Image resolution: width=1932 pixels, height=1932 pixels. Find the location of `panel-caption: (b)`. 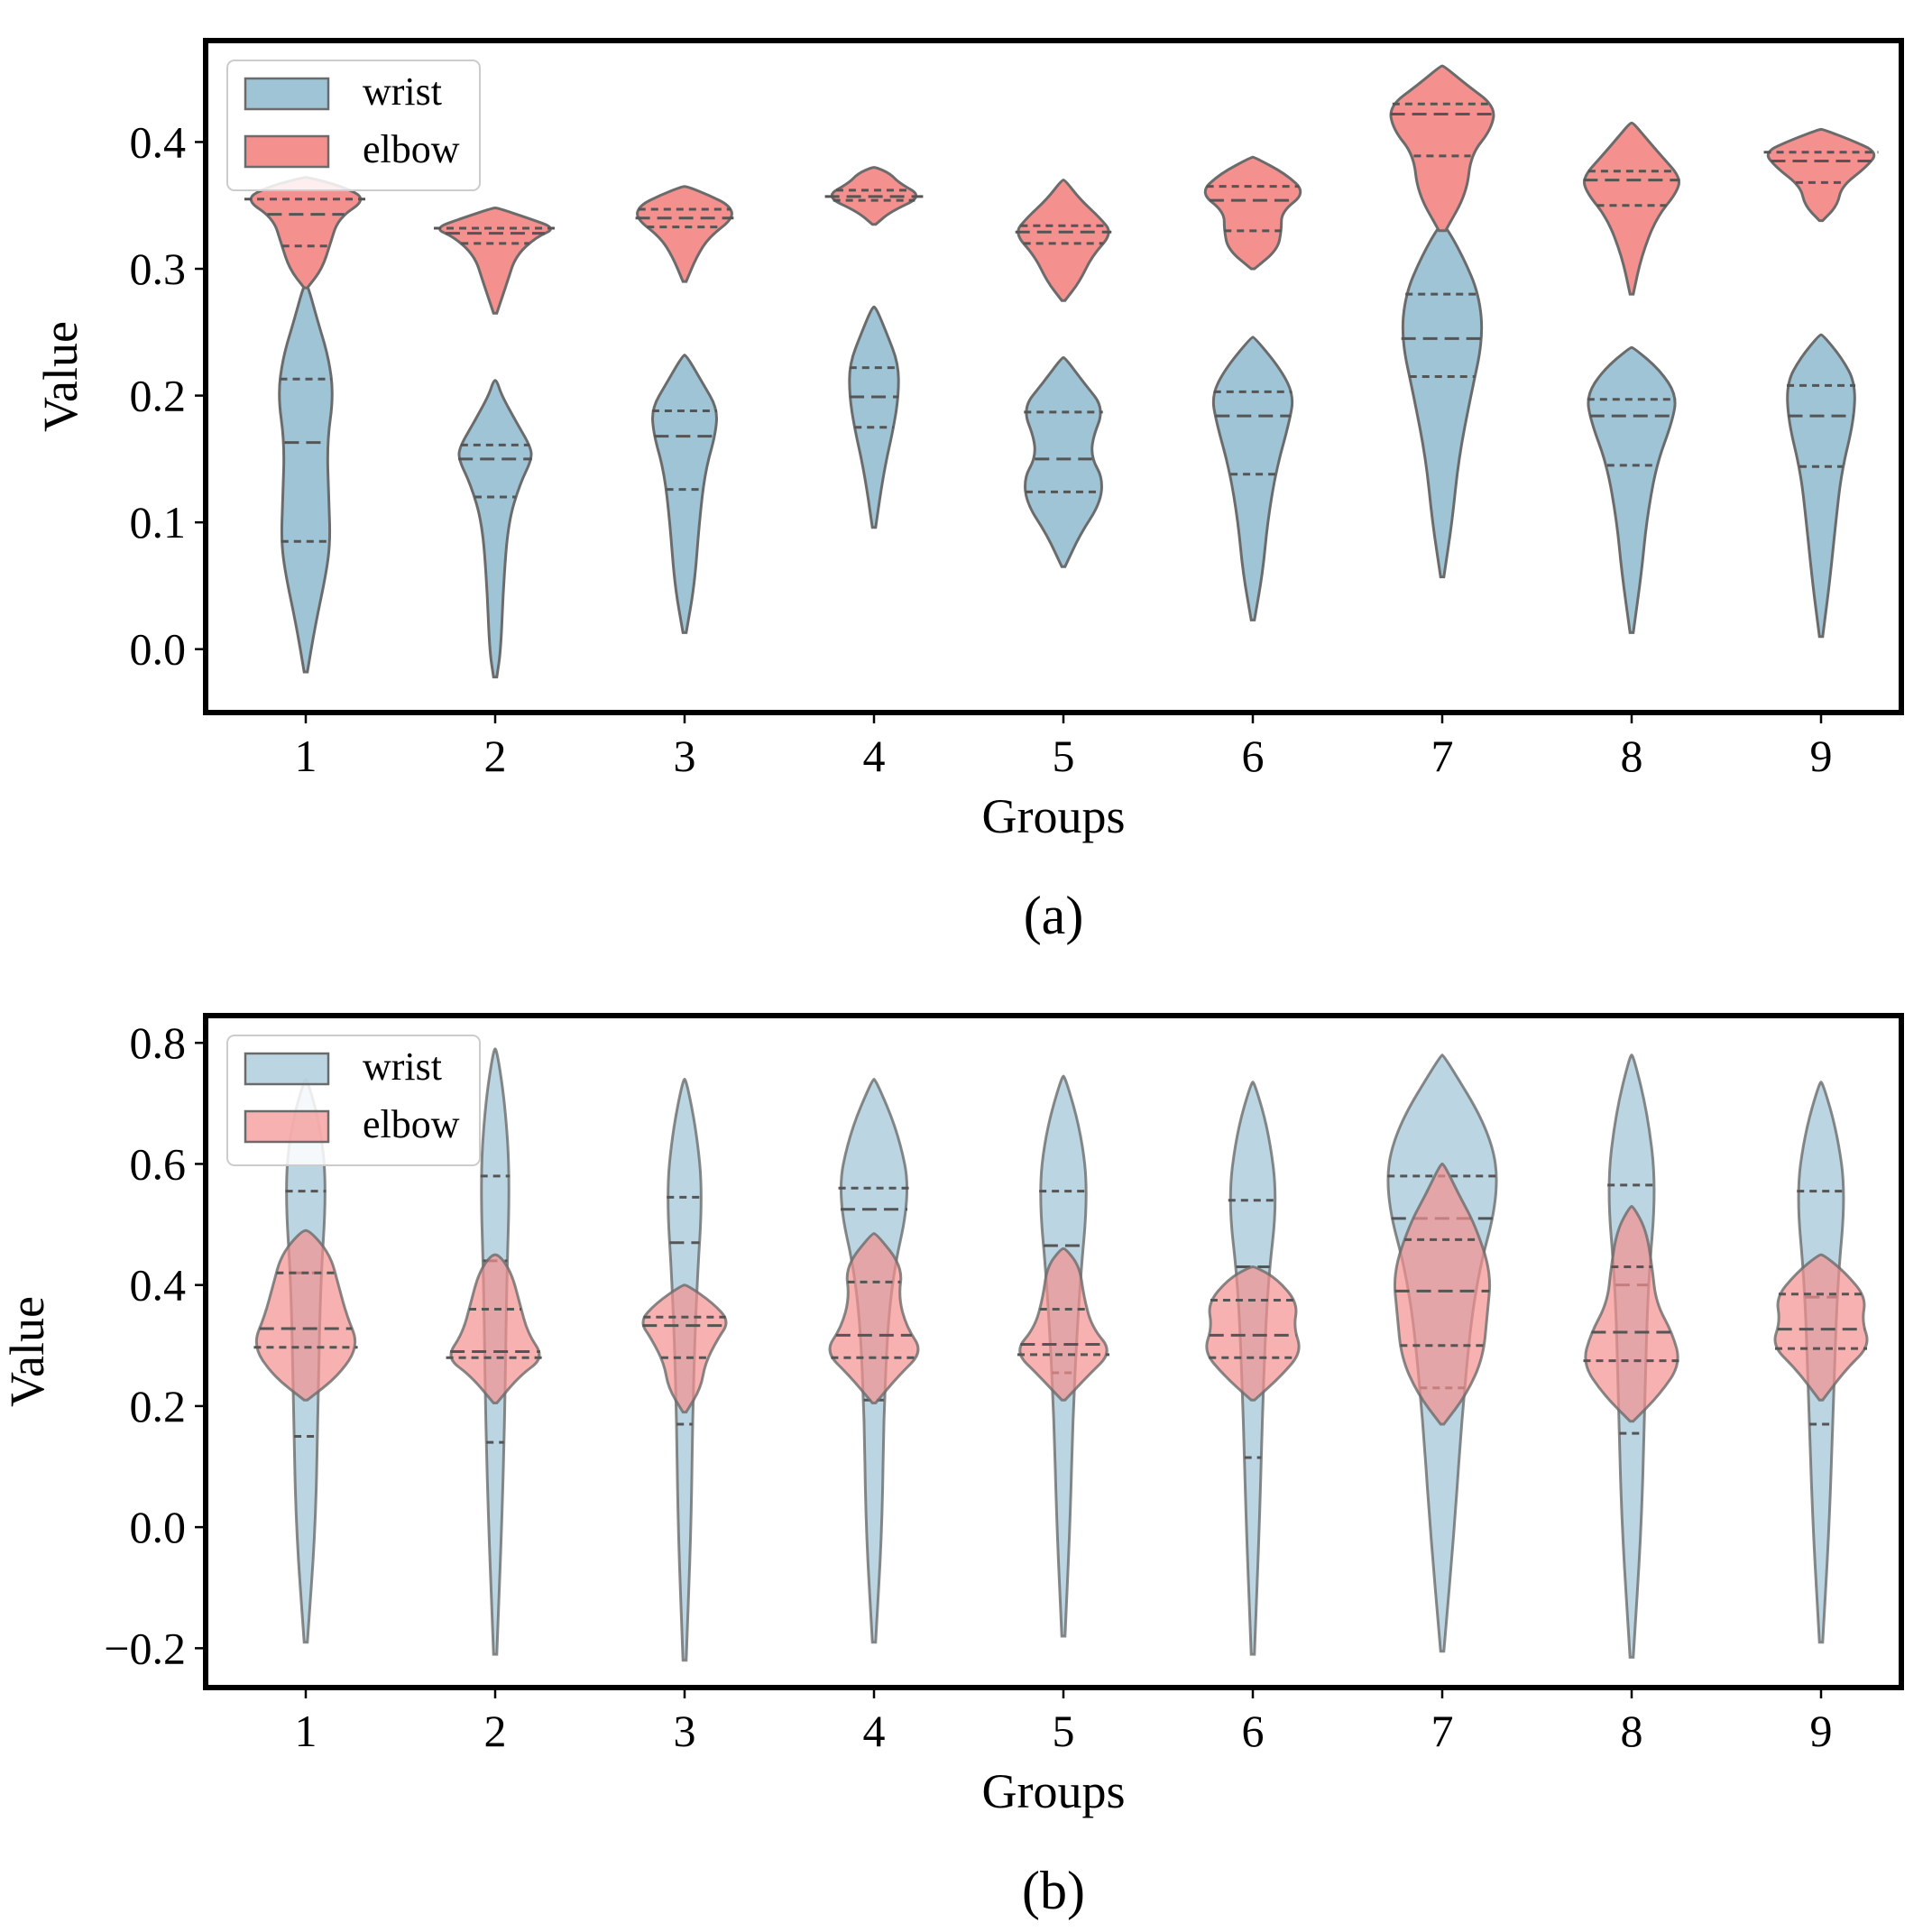

panel-caption: (b) is located at coordinates (1053, 1890).